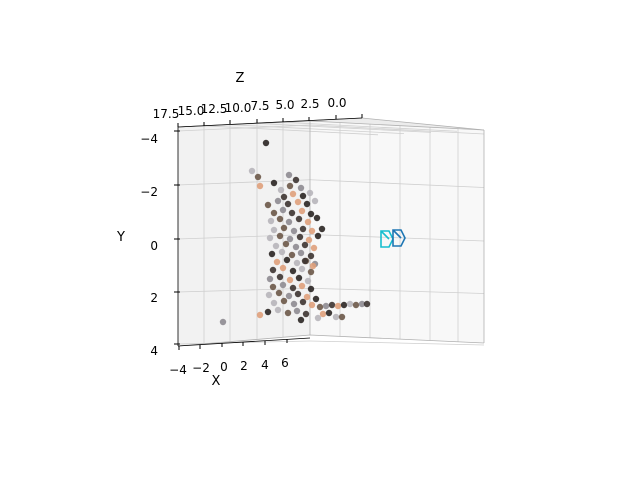 The width and height of the screenshot is (640, 484). Describe the element at coordinates (166, 114) in the screenshot. I see `z-tick-label: 17.5` at that location.